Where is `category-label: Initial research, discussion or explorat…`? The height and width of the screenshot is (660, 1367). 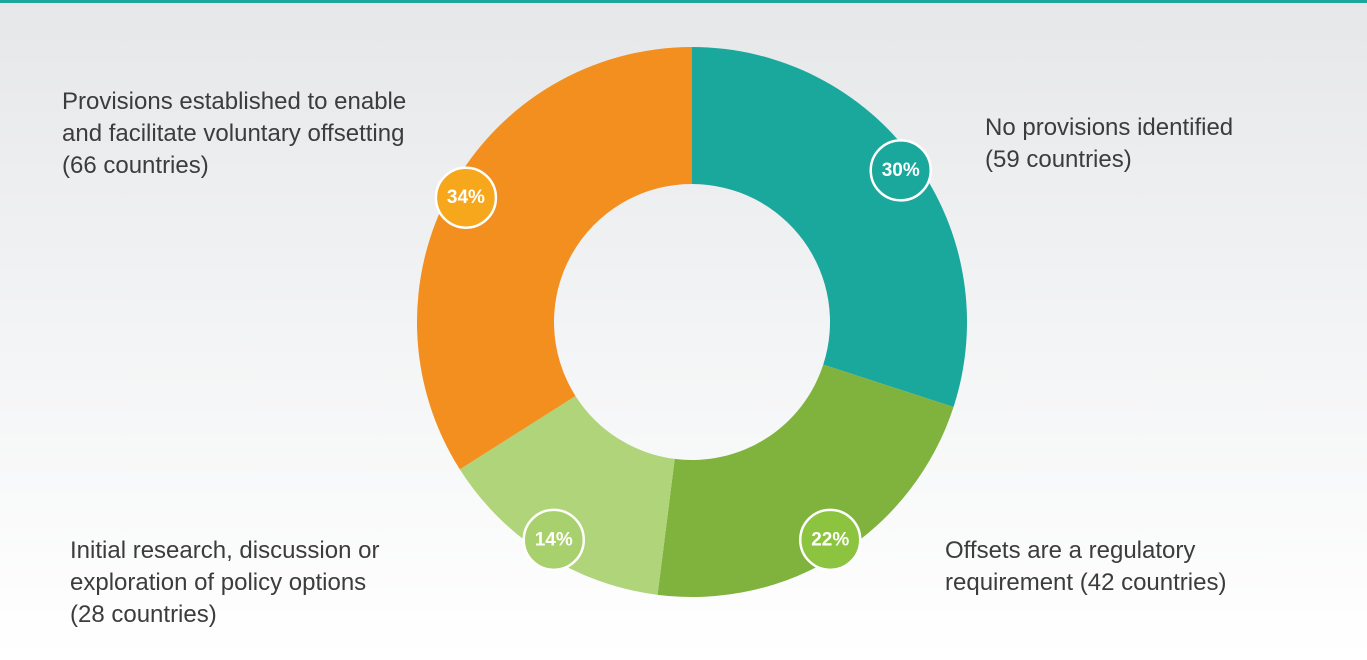
category-label: Initial research, discussion or explorat… is located at coordinates (225, 582).